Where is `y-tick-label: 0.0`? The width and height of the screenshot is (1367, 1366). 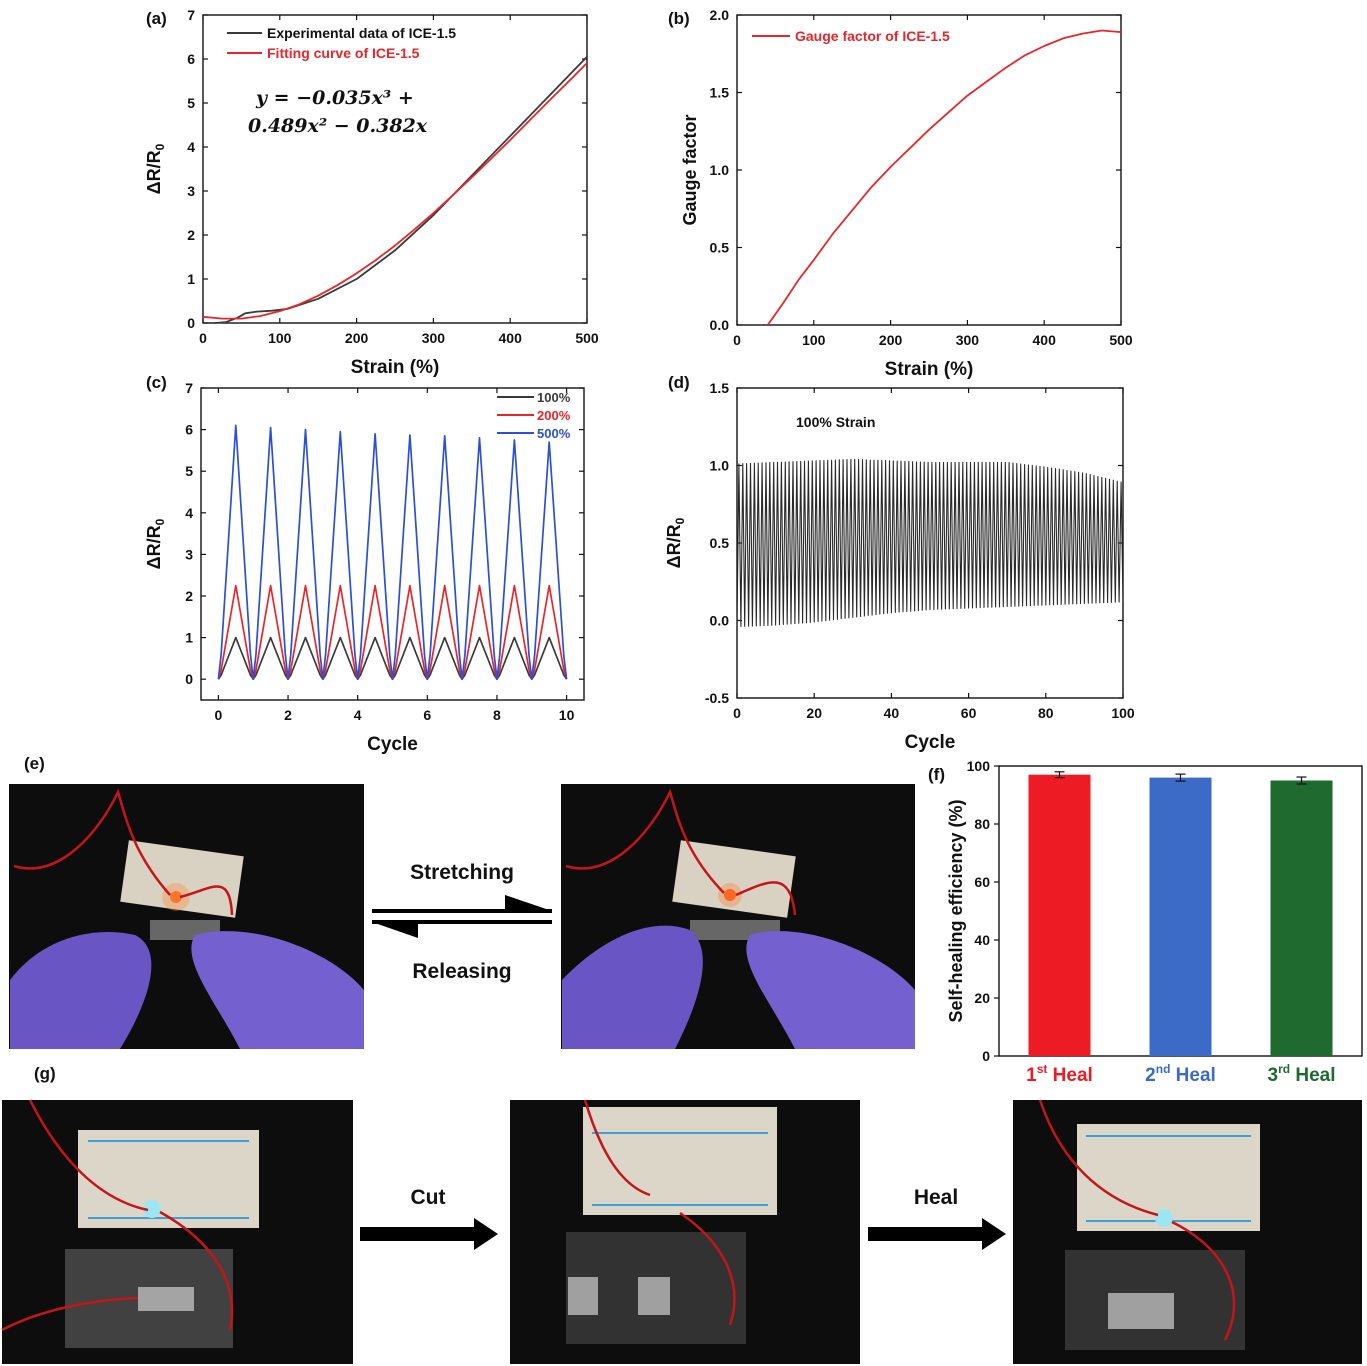
y-tick-label: 0.0 is located at coordinates (720, 621).